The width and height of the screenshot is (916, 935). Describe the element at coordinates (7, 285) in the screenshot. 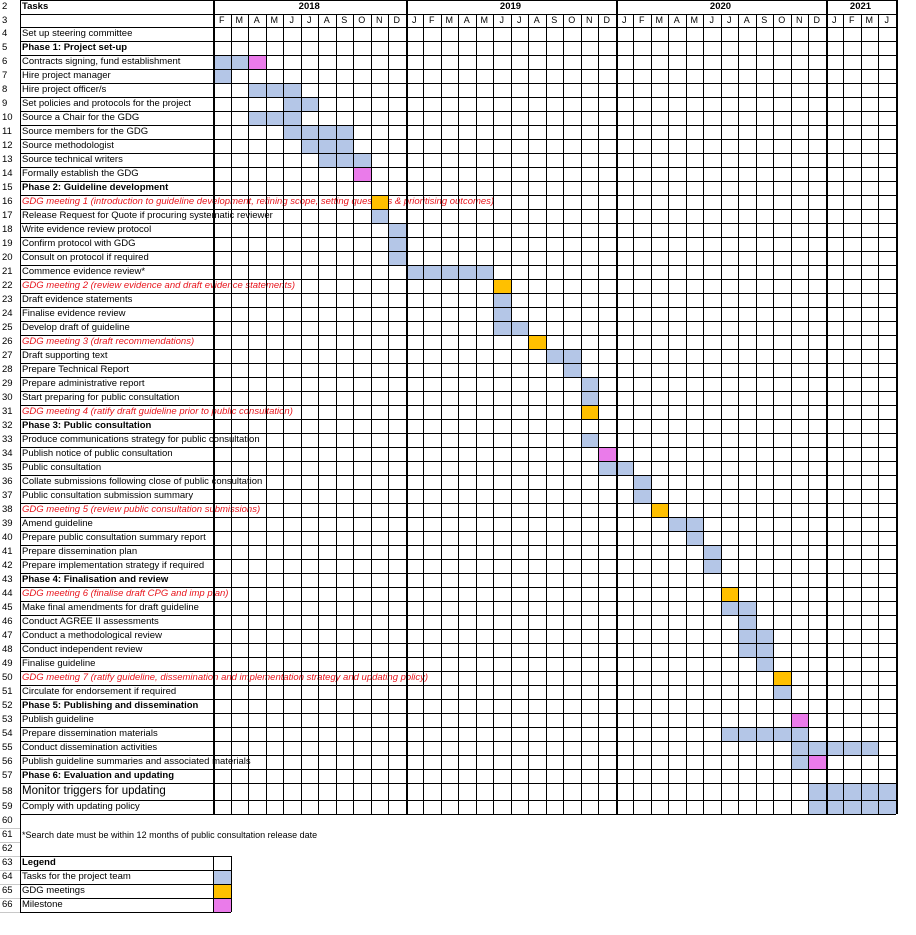

I see `row-number: 22` at that location.